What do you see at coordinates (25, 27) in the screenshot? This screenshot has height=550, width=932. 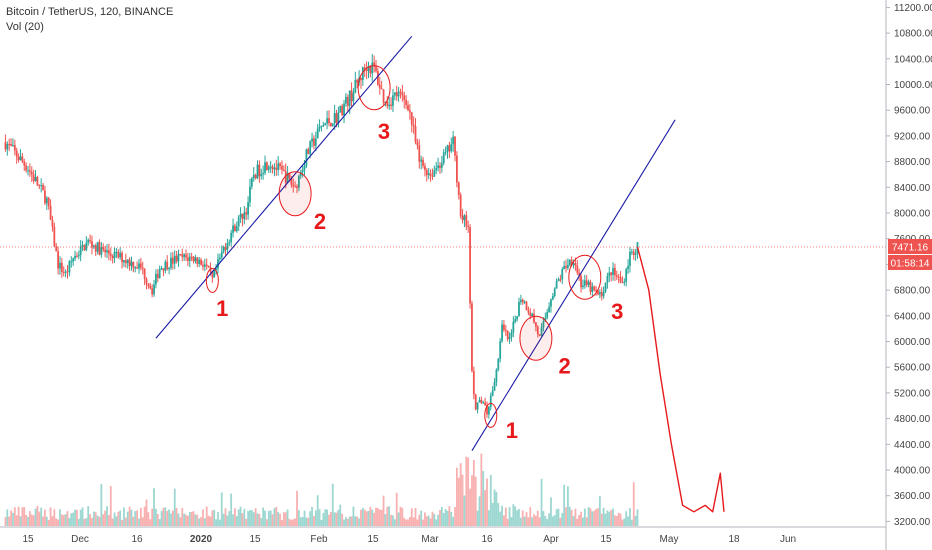 I see `volume-indicator-label: Vol (20)` at bounding box center [25, 27].